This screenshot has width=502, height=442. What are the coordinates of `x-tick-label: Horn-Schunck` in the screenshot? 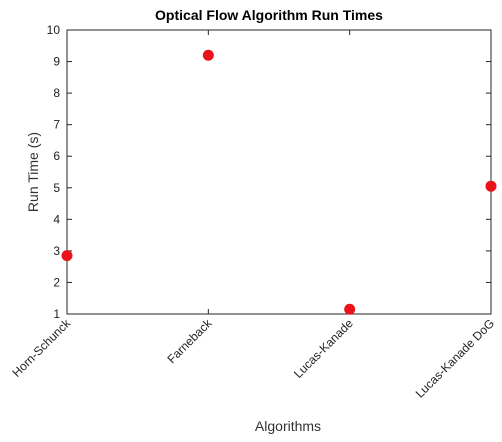 It's located at (41, 348).